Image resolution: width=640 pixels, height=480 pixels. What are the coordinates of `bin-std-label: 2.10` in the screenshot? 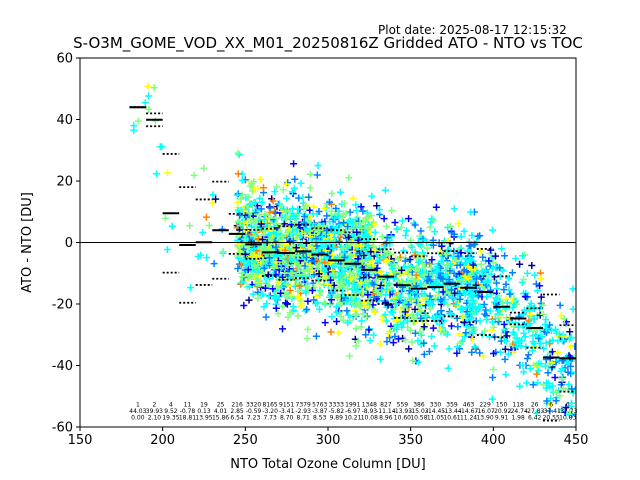 It's located at (155, 418).